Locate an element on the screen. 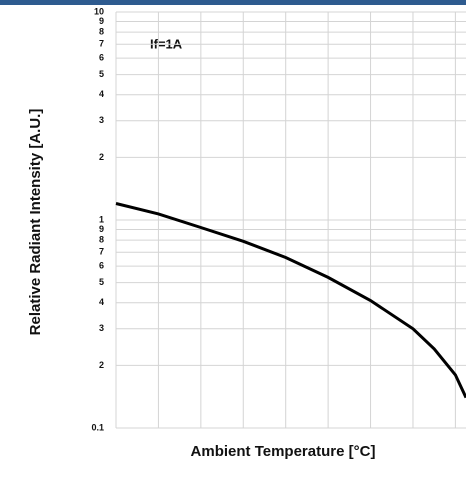 The width and height of the screenshot is (466, 486). y-tick-label: 0.1 is located at coordinates (97, 427).